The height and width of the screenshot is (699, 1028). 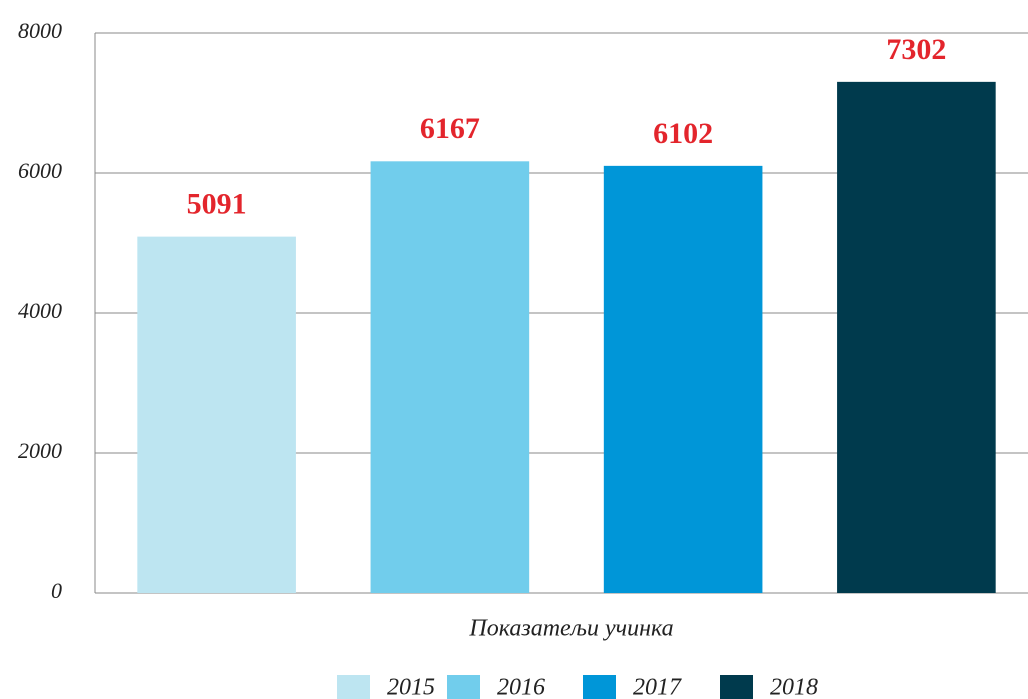 What do you see at coordinates (217, 204) in the screenshot?
I see `value-label: 5091` at bounding box center [217, 204].